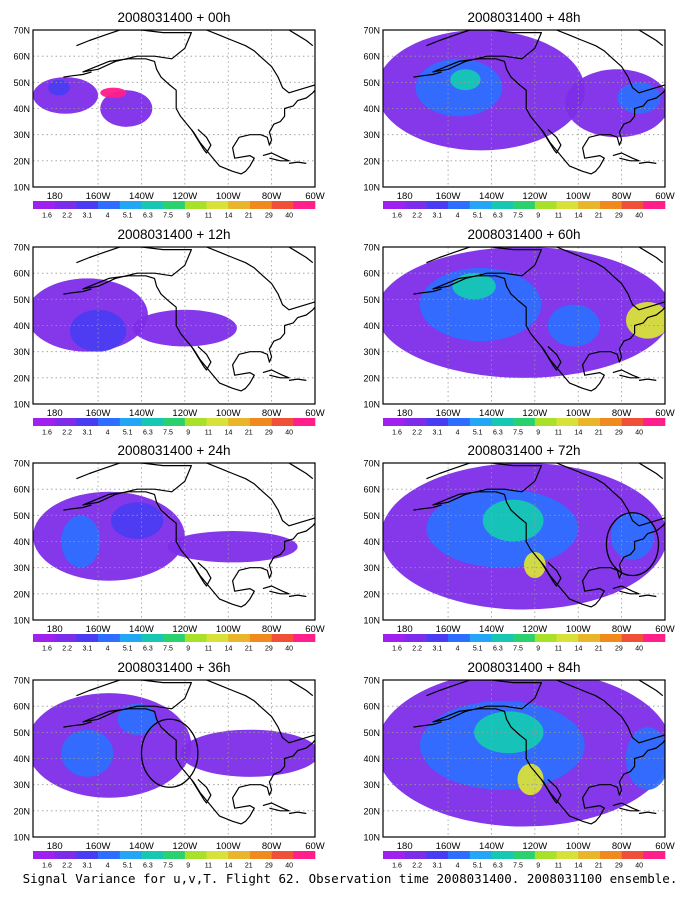  What do you see at coordinates (524, 758) in the screenshot?
I see `map-frame` at bounding box center [524, 758].